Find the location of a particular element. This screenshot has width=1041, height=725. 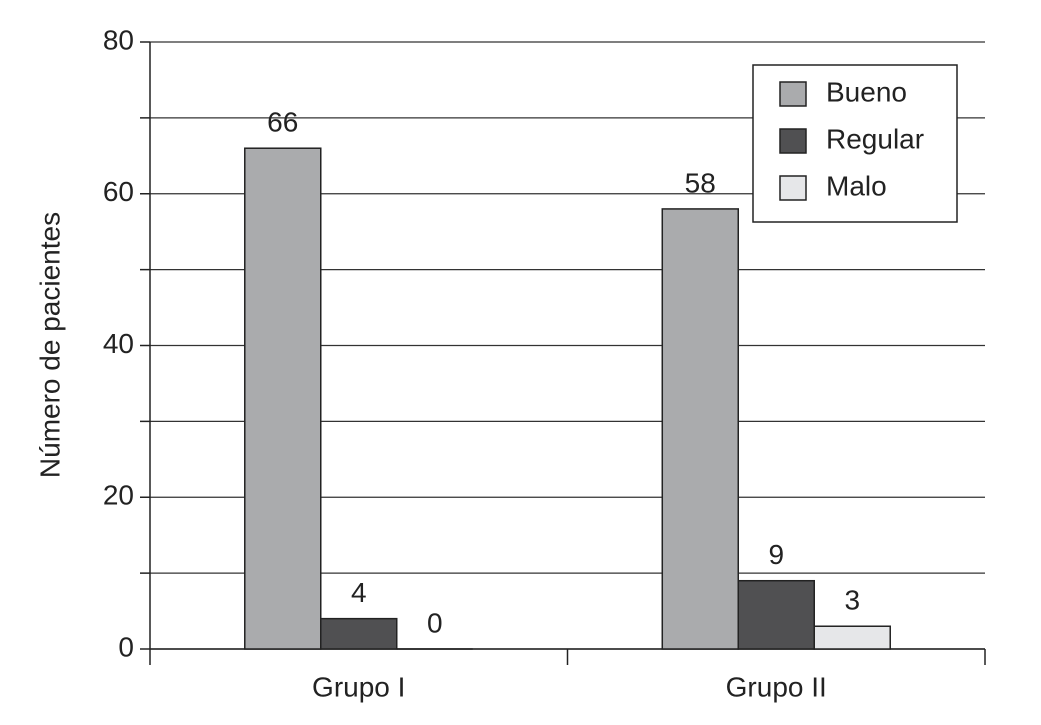

legend-label: Regular is located at coordinates (875, 138).